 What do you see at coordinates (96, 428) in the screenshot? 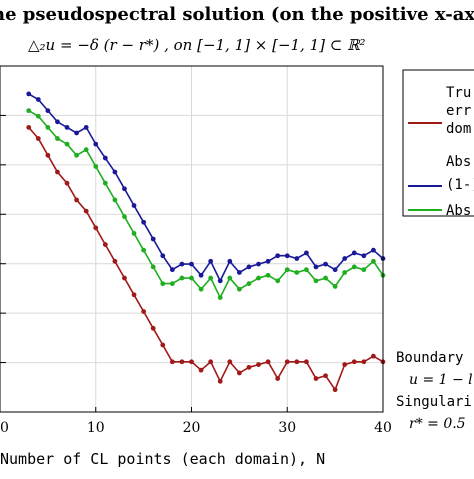
I see `x-tick-label: 10` at bounding box center [96, 428].